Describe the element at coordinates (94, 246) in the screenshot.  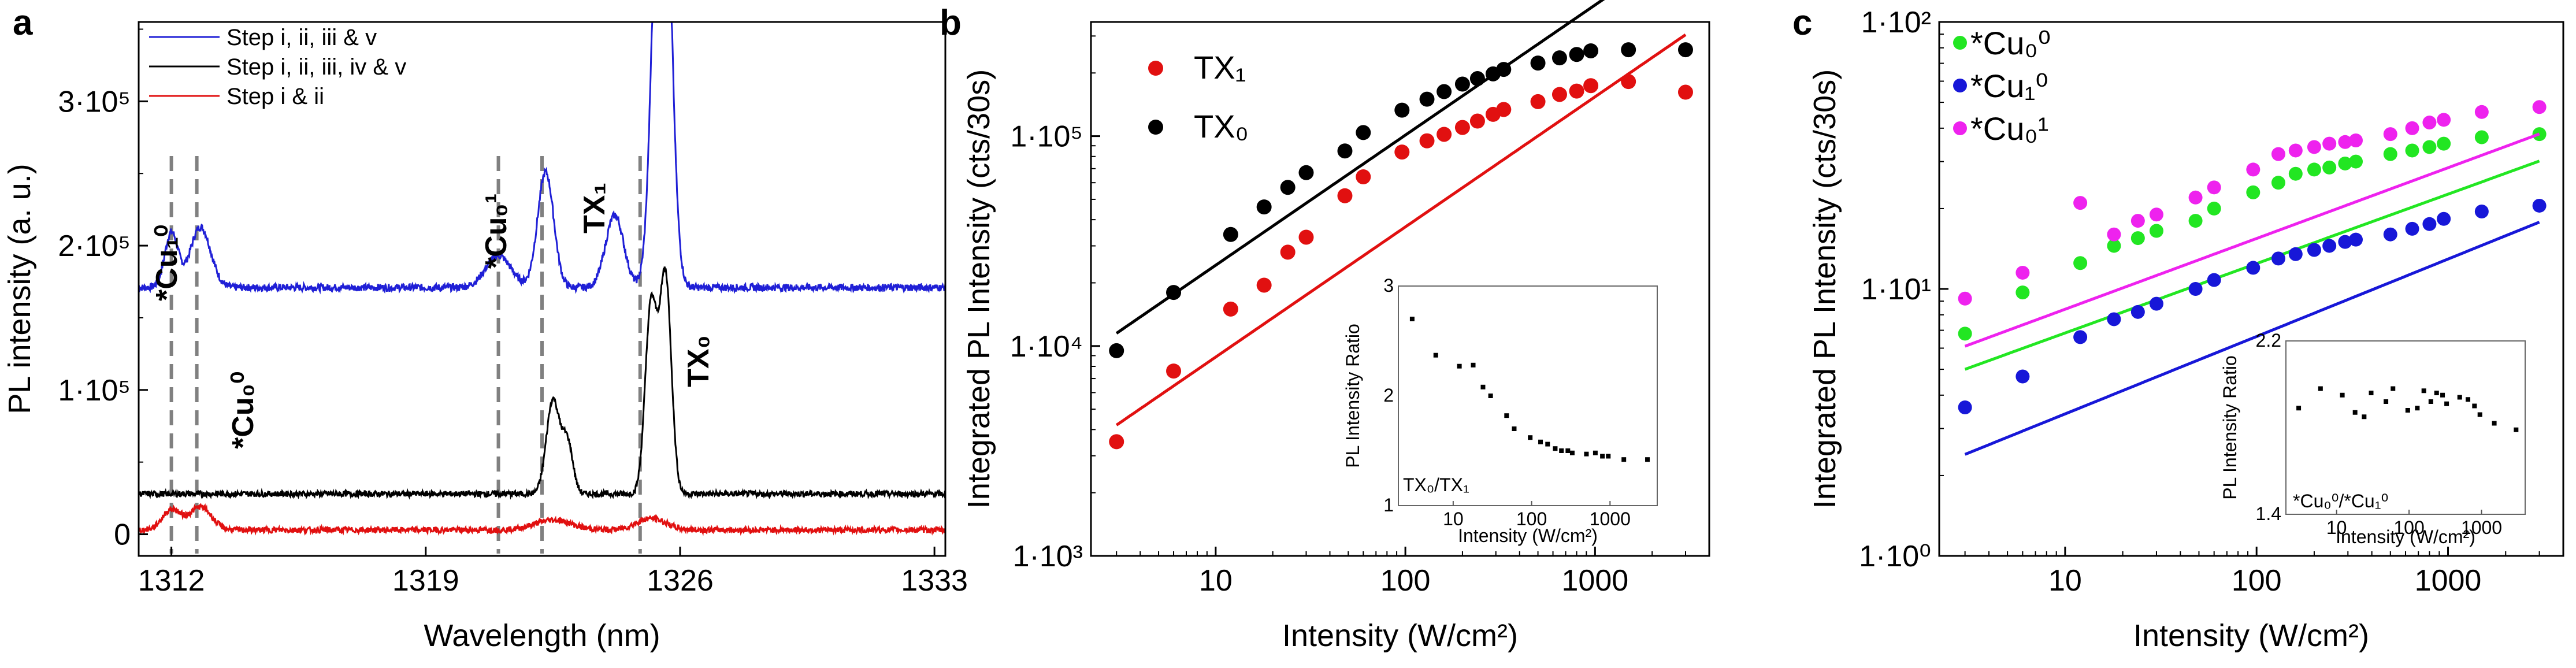
I see `y-tick-label: 2·10⁵` at that location.